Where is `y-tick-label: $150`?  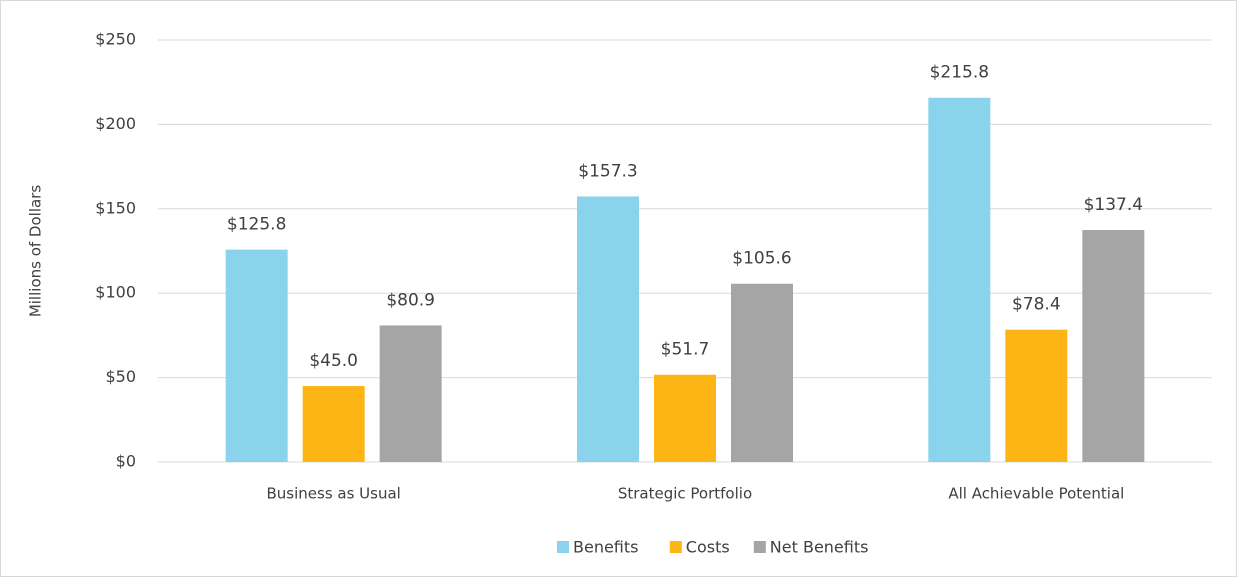 y-tick-label: $150 is located at coordinates (115, 207).